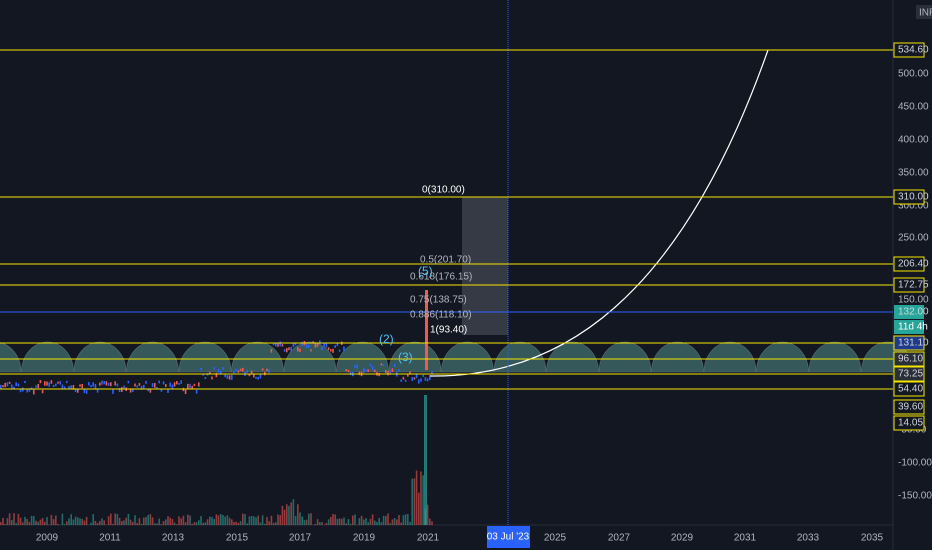  Describe the element at coordinates (915, 463) in the screenshot. I see `price-tick: -100.00` at that location.